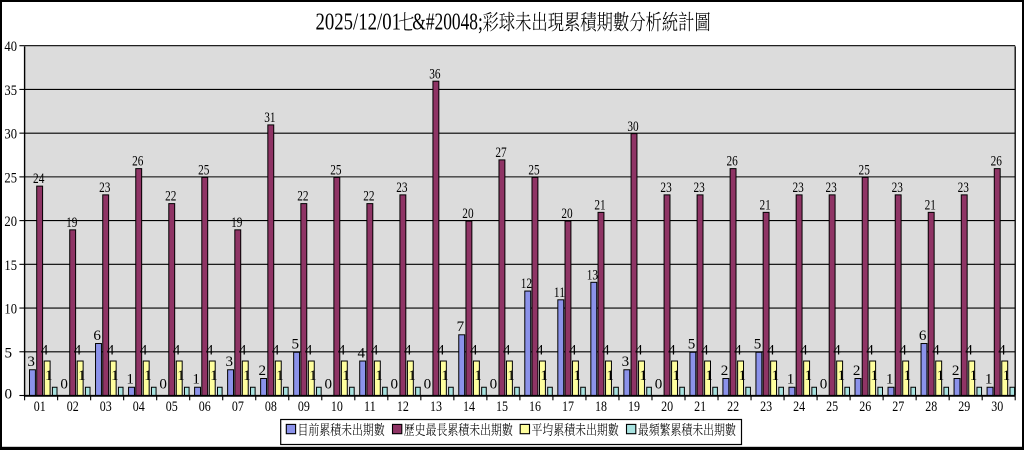 This screenshot has width=1024, height=455. I want to click on svg-text: 11, so click(370, 407).